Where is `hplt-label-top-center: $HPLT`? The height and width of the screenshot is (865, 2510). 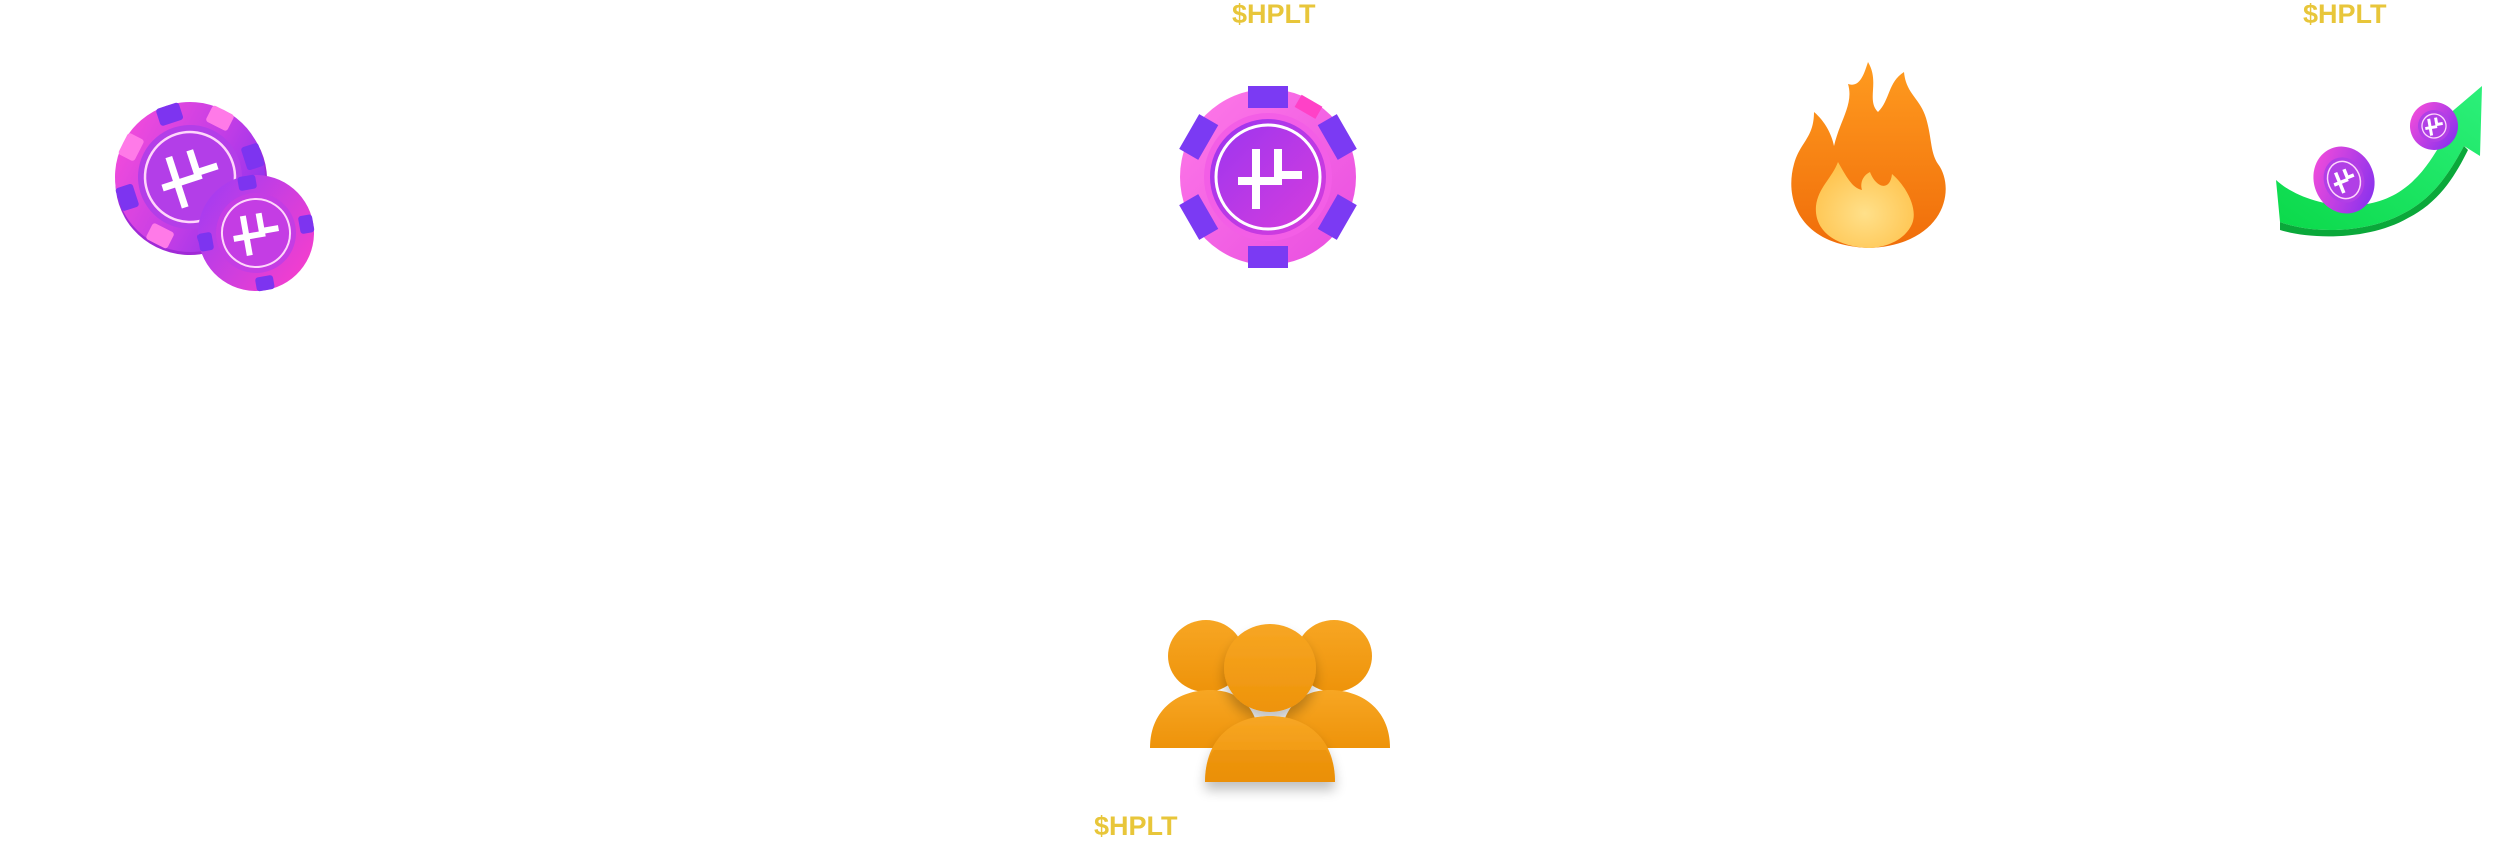
hplt-label-top-center: $HPLT is located at coordinates (1274, 14).